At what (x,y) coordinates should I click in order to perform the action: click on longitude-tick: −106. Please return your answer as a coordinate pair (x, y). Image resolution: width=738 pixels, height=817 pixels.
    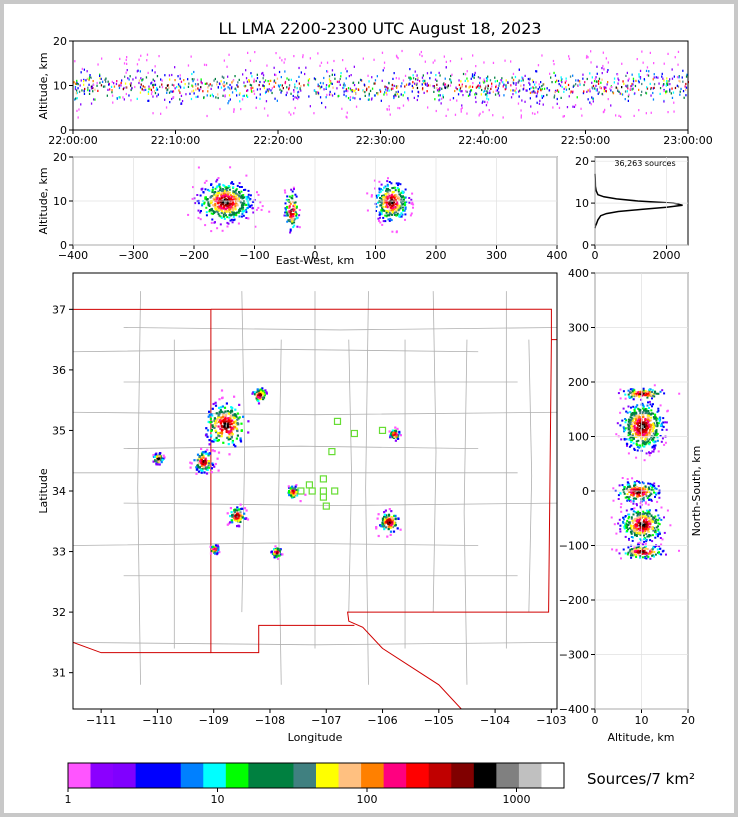
    Looking at the image, I should click on (382, 720).